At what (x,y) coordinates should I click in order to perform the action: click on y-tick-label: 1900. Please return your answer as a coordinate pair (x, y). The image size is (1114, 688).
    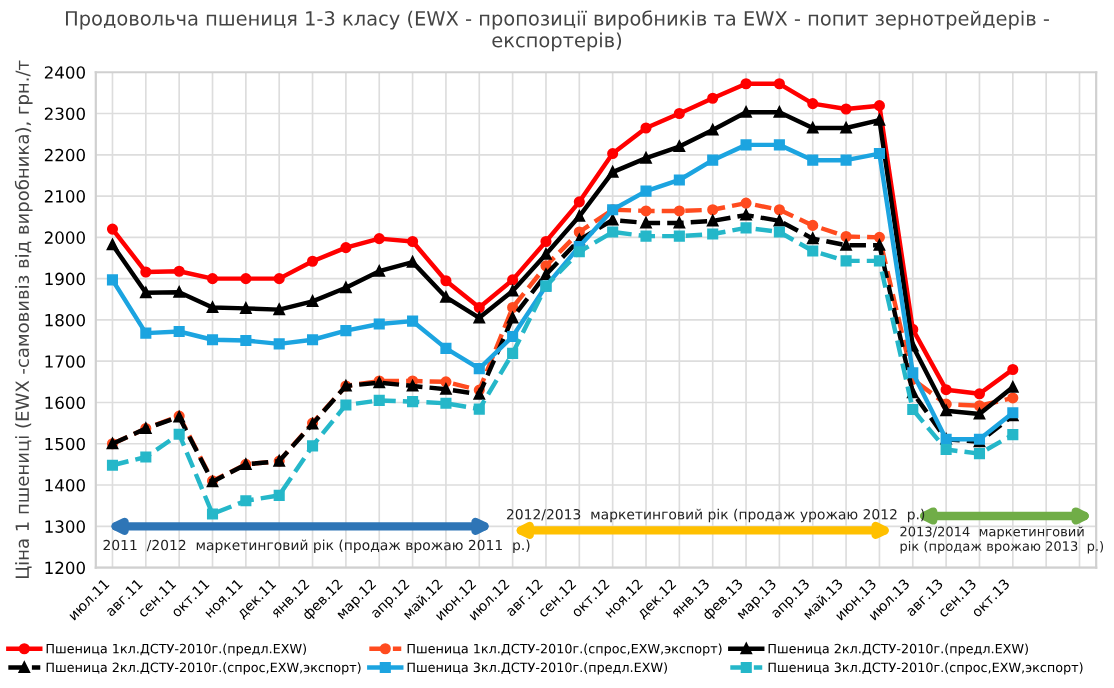
    Looking at the image, I should click on (65, 279).